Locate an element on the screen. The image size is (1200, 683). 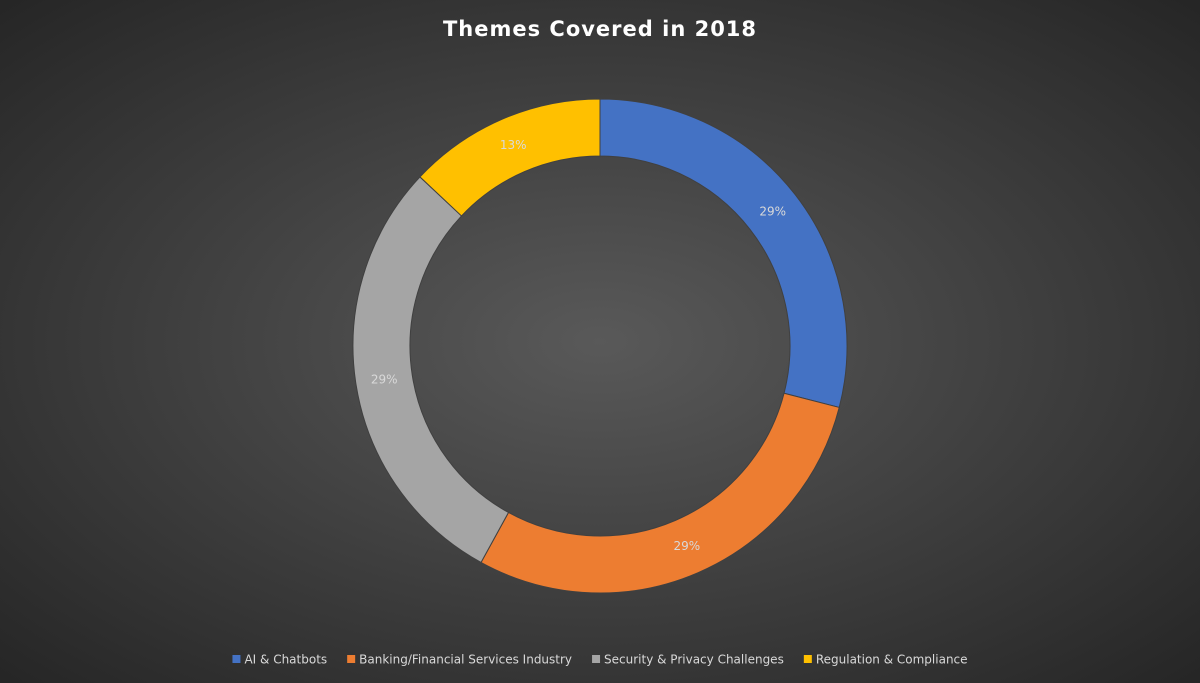
legend-item: Regulation & Compliance is located at coordinates (885, 660).